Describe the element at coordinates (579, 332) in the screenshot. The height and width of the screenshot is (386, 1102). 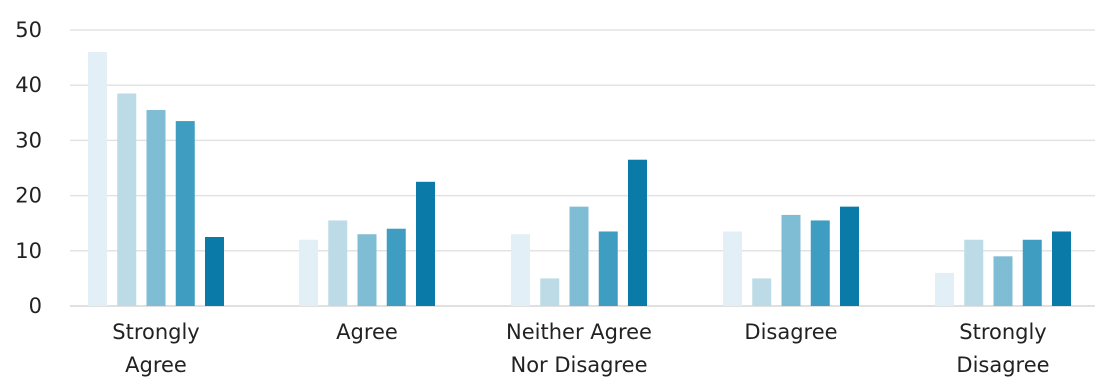
I see `x-category-label-line: Neither Agree` at that location.